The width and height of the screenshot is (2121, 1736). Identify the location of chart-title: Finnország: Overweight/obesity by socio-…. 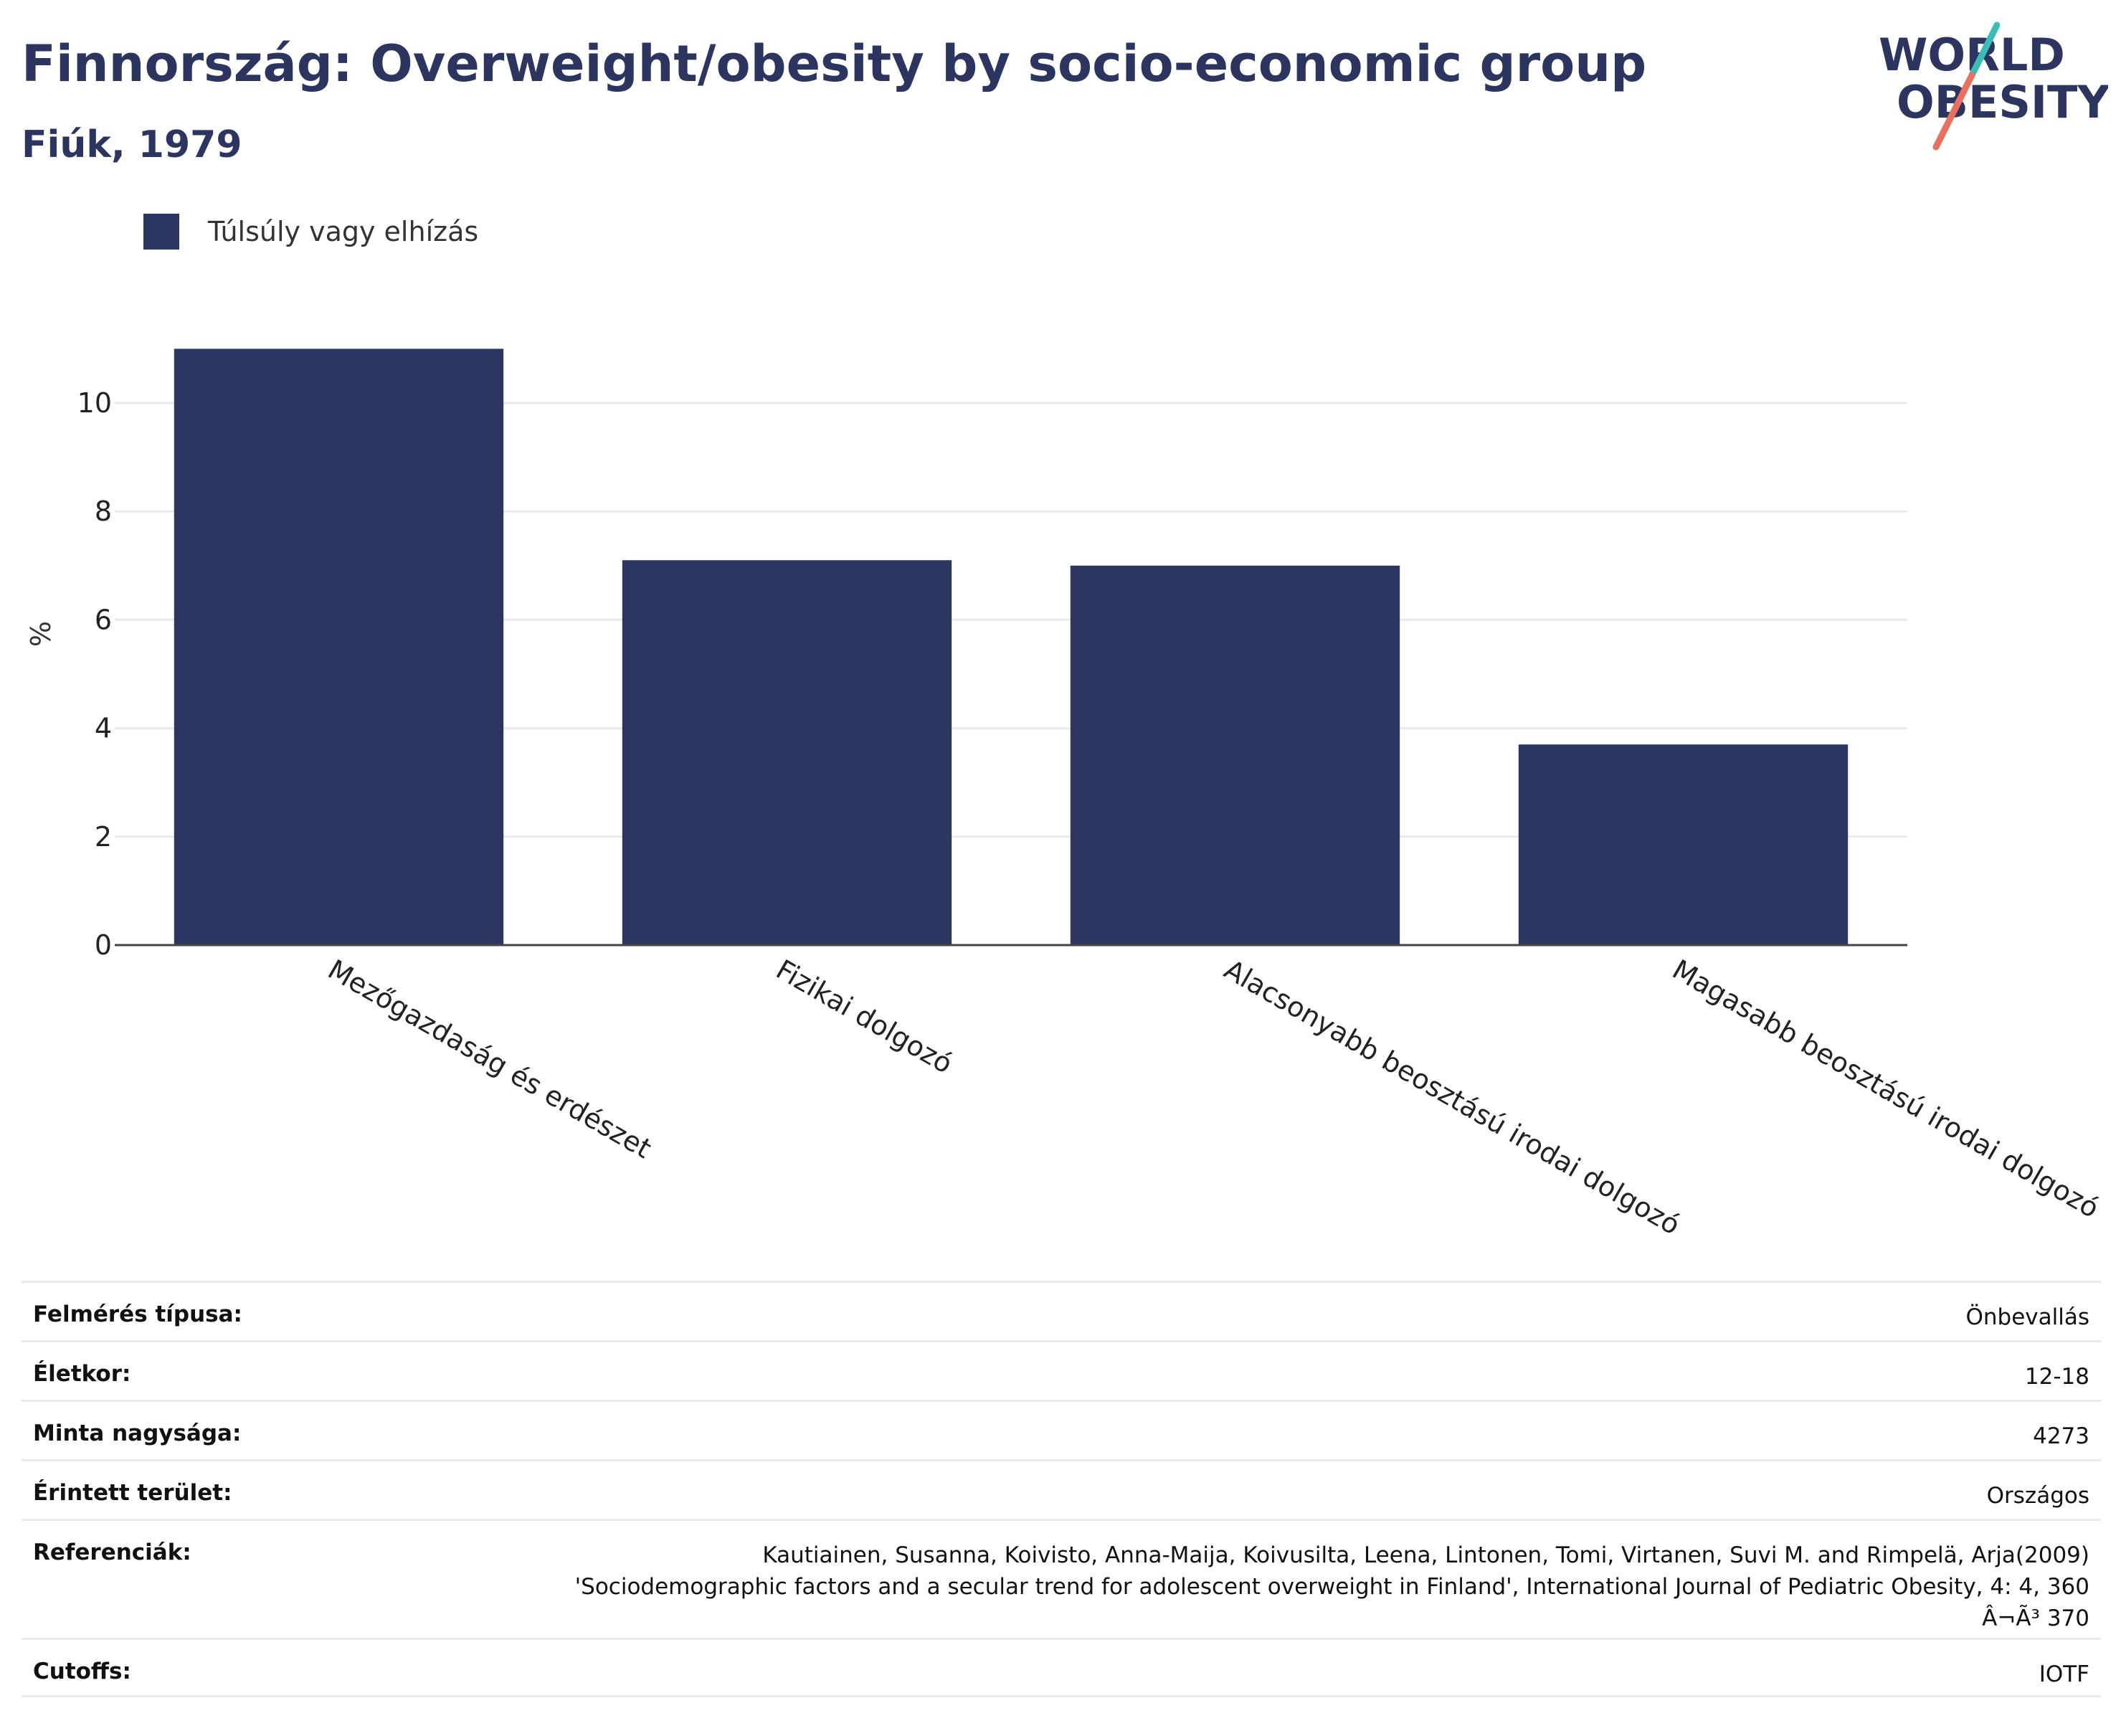
(834, 63).